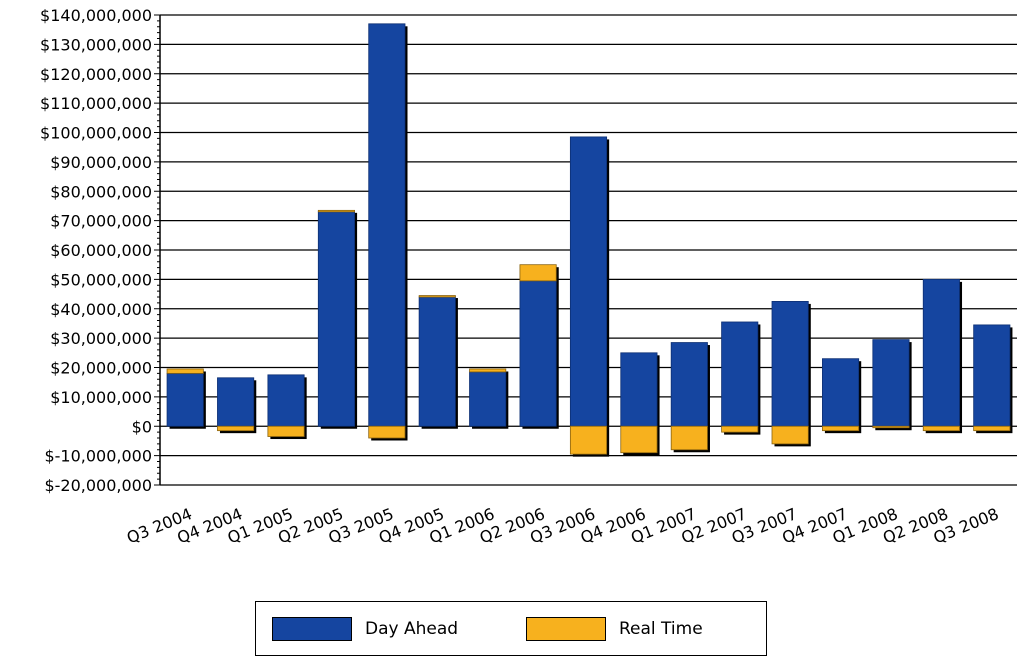 Image resolution: width=1026 pixels, height=659 pixels. Describe the element at coordinates (142, 426) in the screenshot. I see `y-tick-label: $0` at that location.